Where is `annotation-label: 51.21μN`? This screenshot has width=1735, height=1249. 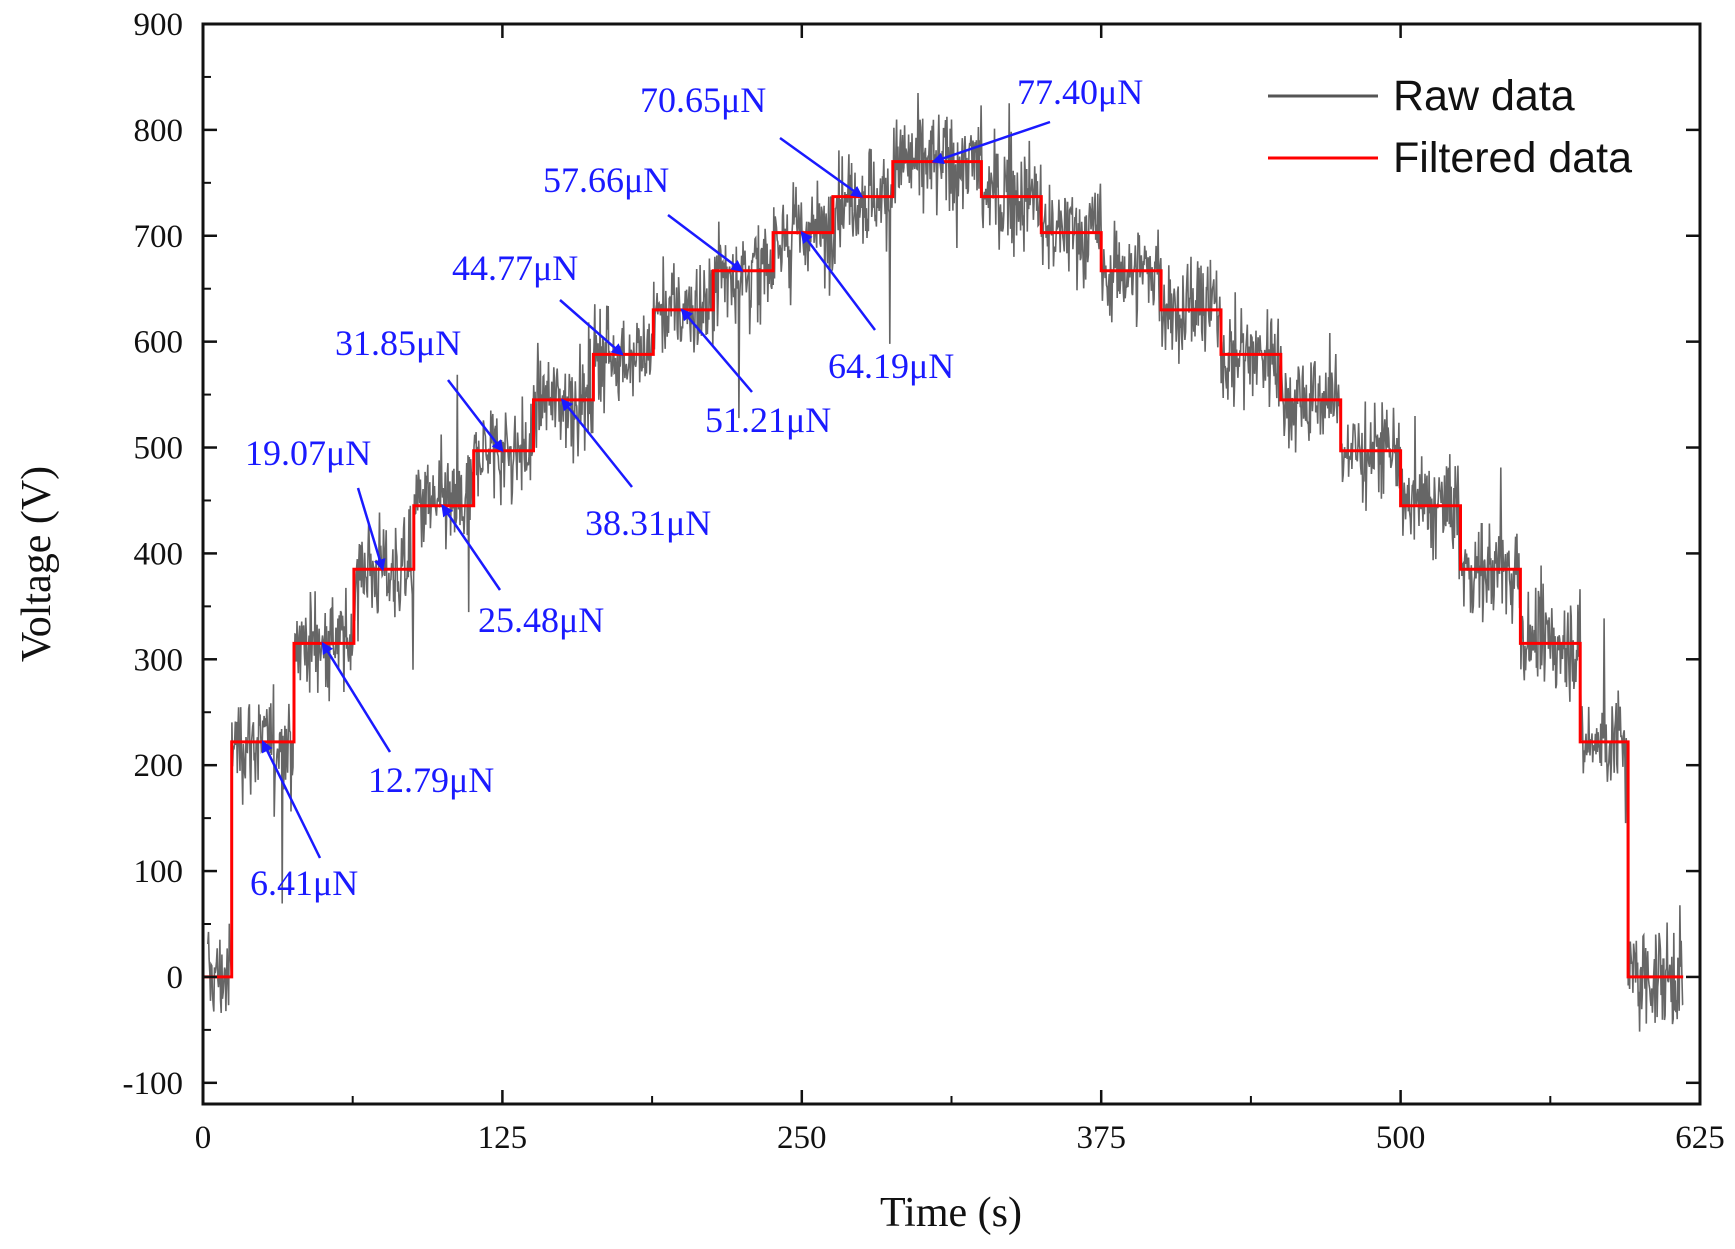 annotation-label: 51.21μN is located at coordinates (768, 420).